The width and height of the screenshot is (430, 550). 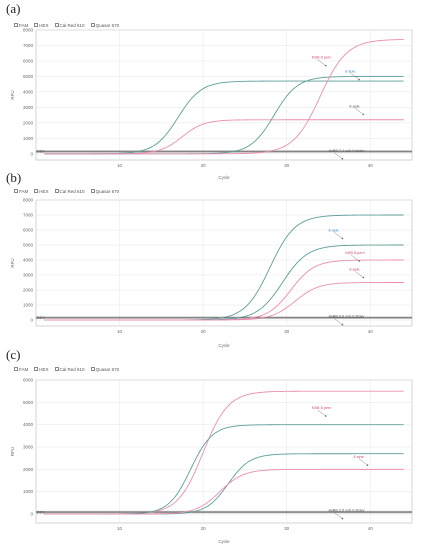 I want to click on panel-c-label: (c), so click(x=13, y=354).